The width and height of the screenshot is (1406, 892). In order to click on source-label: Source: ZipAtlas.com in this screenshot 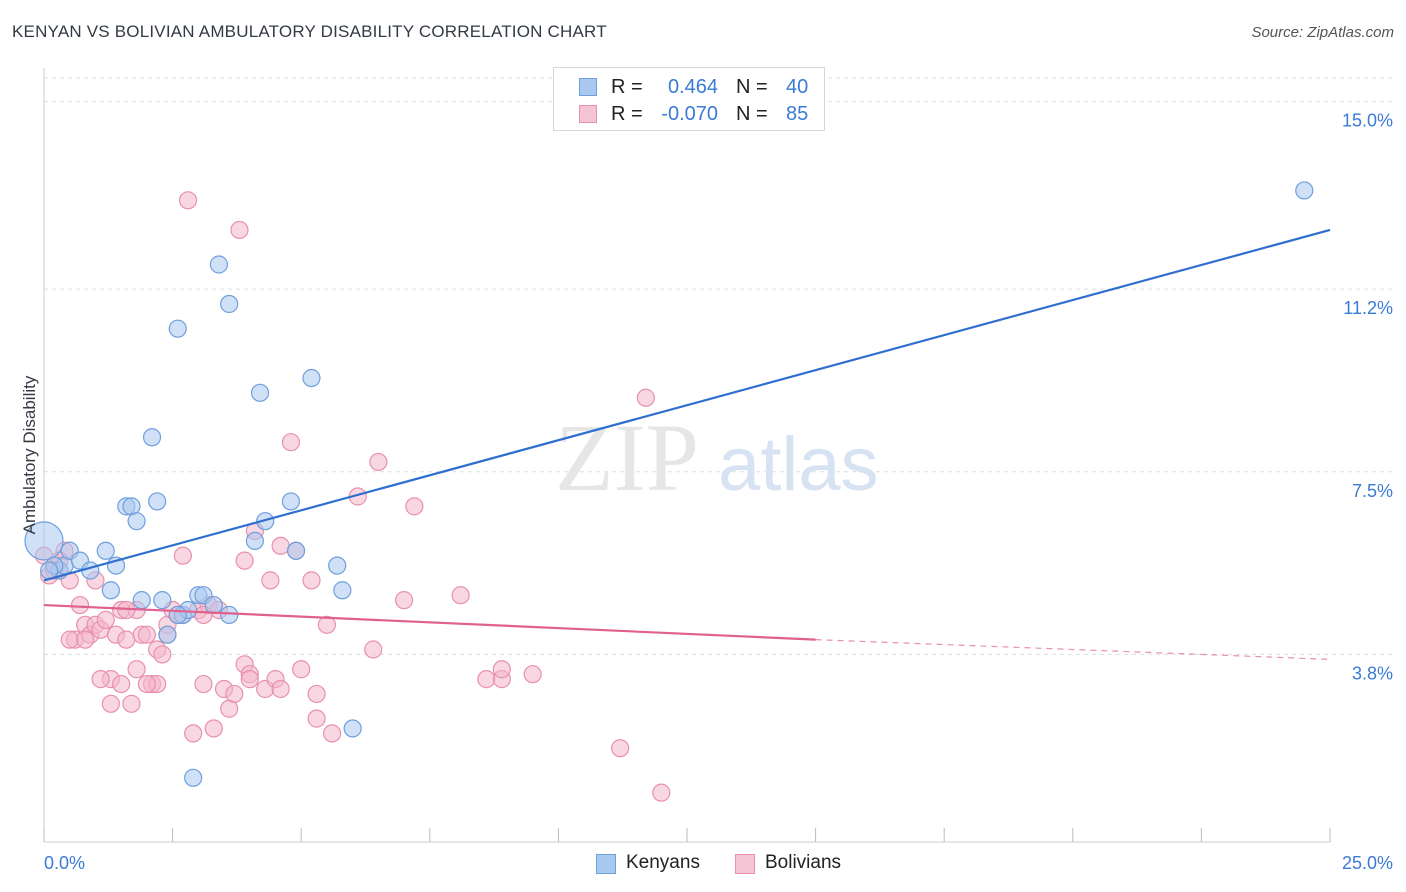, I will do `click(1322, 32)`.